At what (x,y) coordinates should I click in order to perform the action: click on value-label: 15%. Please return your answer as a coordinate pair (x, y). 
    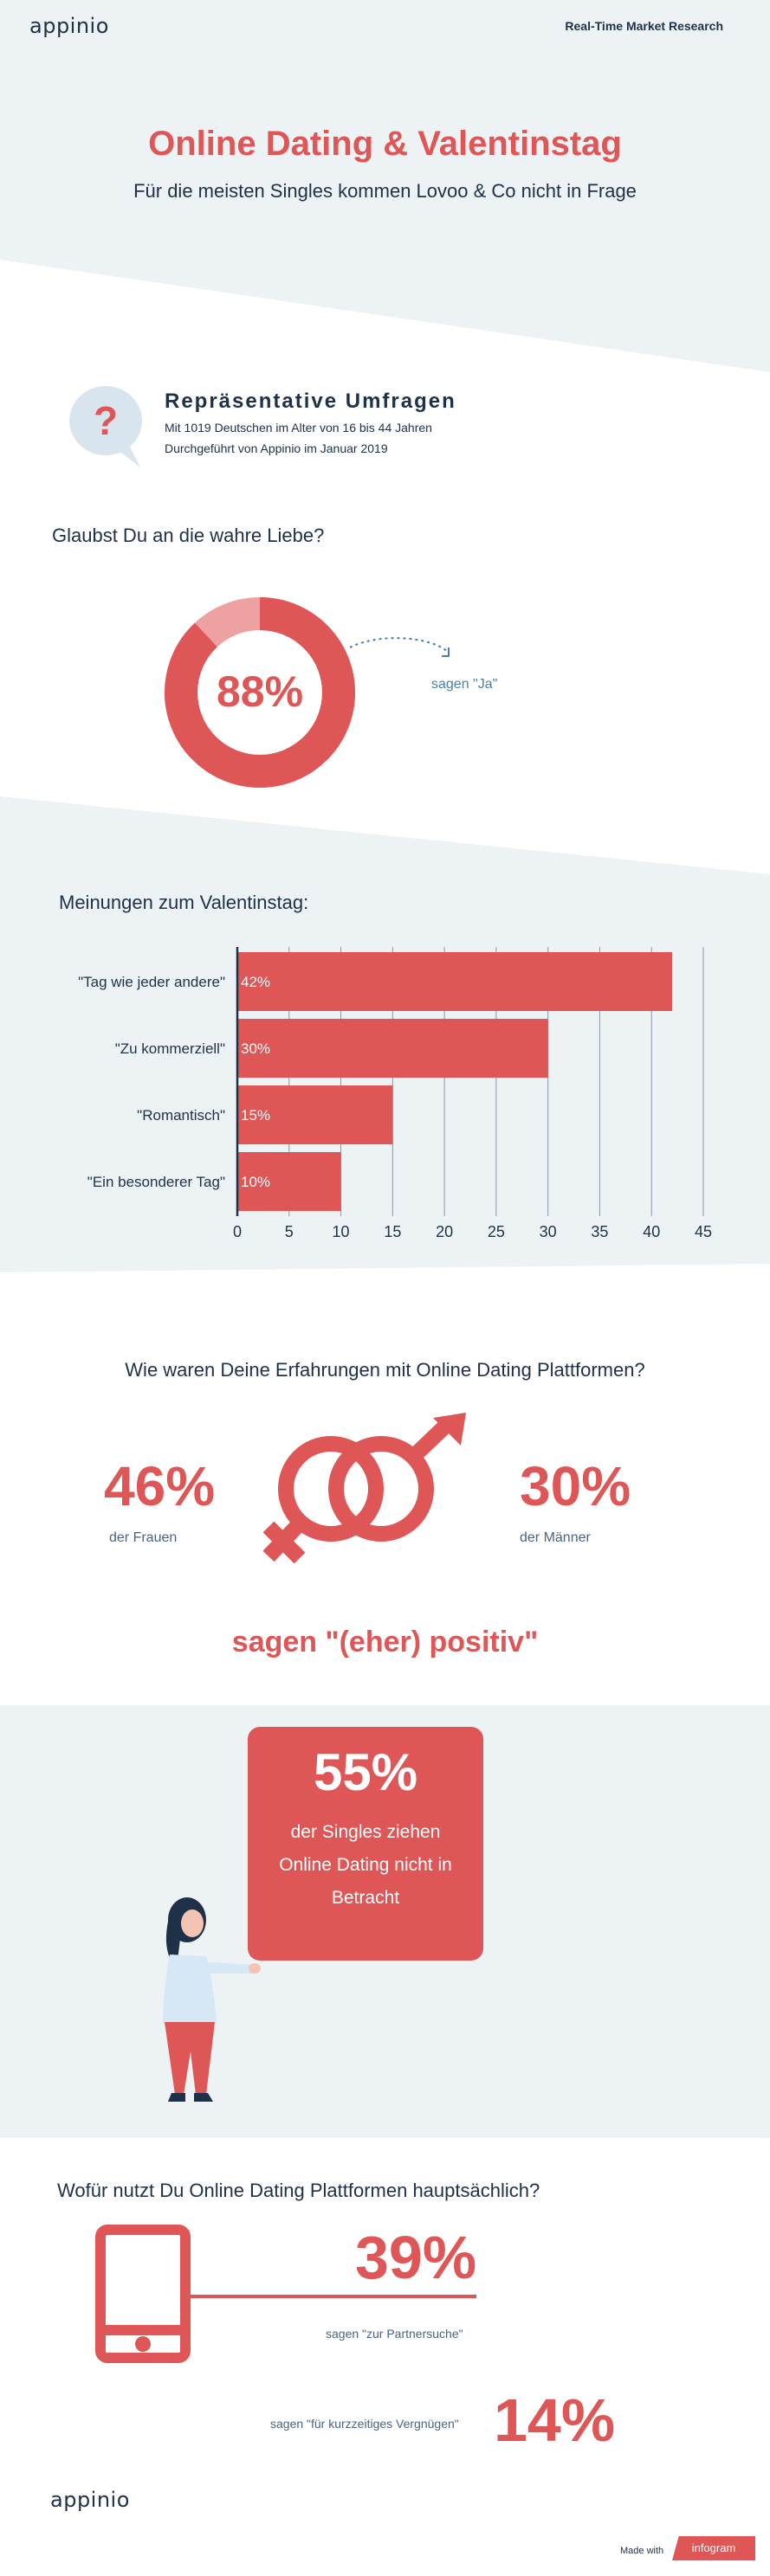
    Looking at the image, I should click on (256, 1115).